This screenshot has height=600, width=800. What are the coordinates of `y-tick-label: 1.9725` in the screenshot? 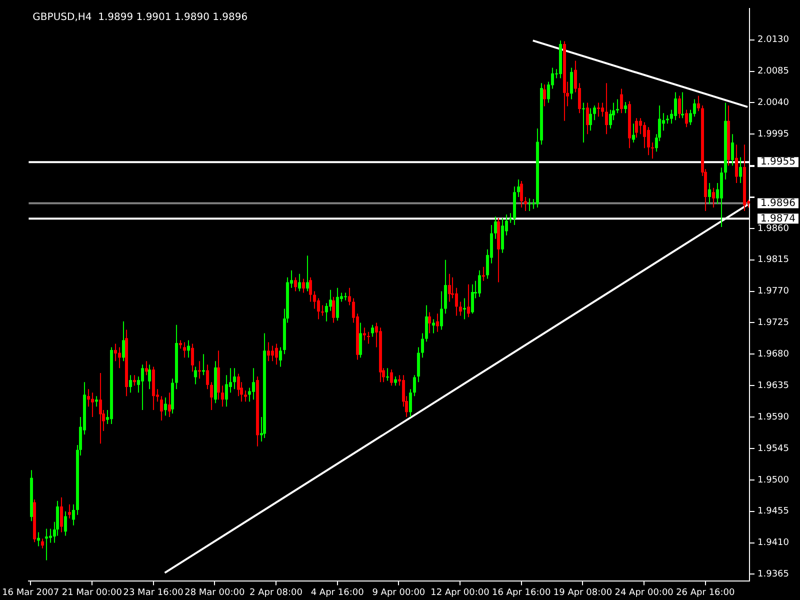 It's located at (774, 323).